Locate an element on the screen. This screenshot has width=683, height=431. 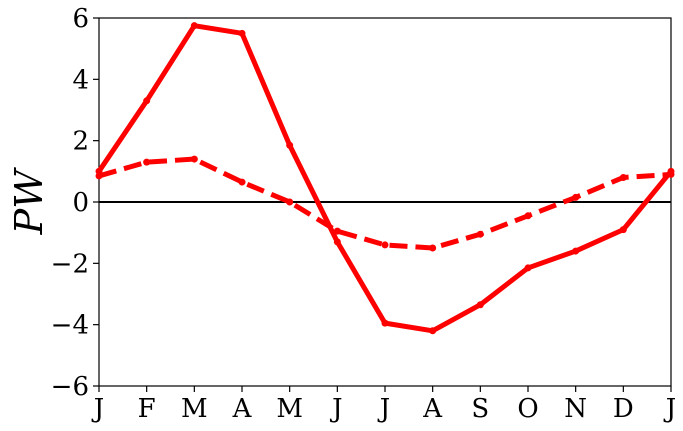
x-tick-label: S is located at coordinates (480, 409).